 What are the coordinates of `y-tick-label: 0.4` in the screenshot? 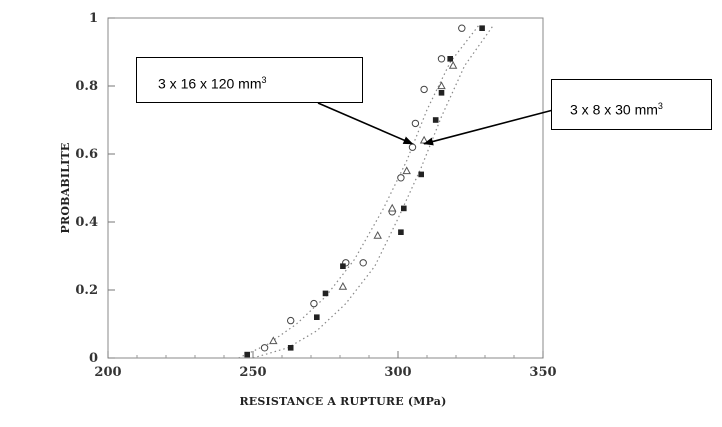 It's located at (86, 222).